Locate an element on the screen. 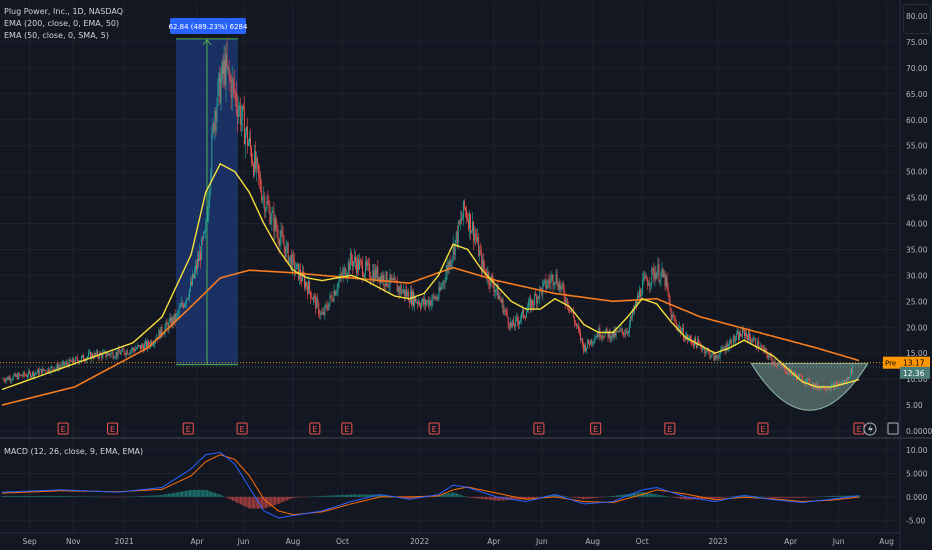  earnings-flag-icon is located at coordinates (315, 428).